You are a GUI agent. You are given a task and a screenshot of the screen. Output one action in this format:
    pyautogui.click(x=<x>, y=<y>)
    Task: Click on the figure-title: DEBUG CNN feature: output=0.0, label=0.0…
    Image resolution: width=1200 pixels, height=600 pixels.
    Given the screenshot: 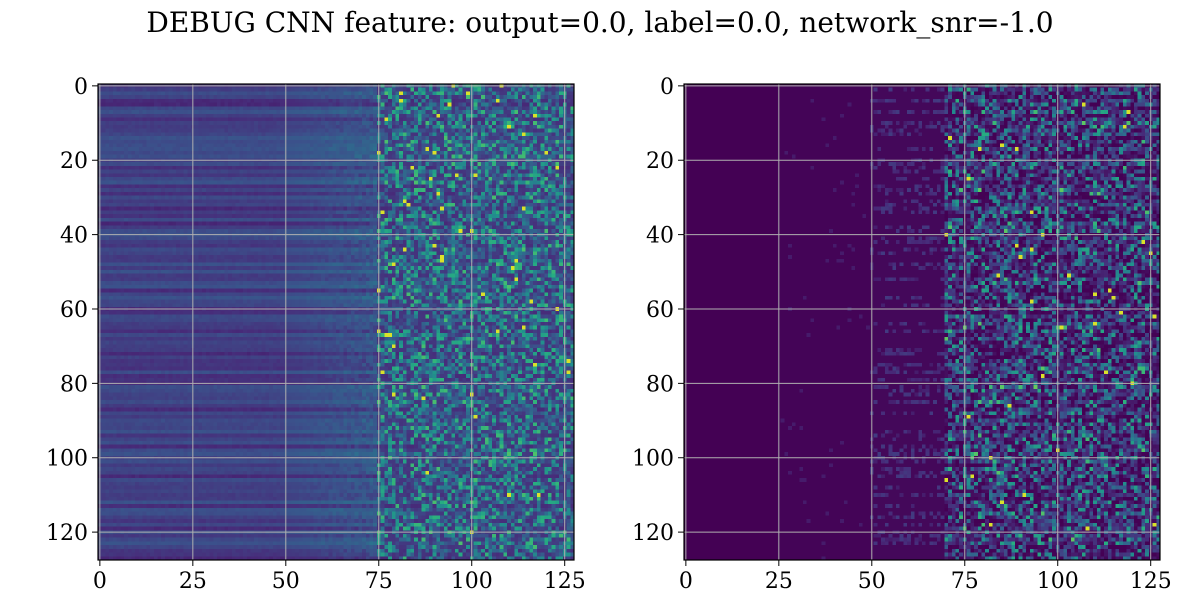 What is the action you would take?
    pyautogui.click(x=600, y=22)
    